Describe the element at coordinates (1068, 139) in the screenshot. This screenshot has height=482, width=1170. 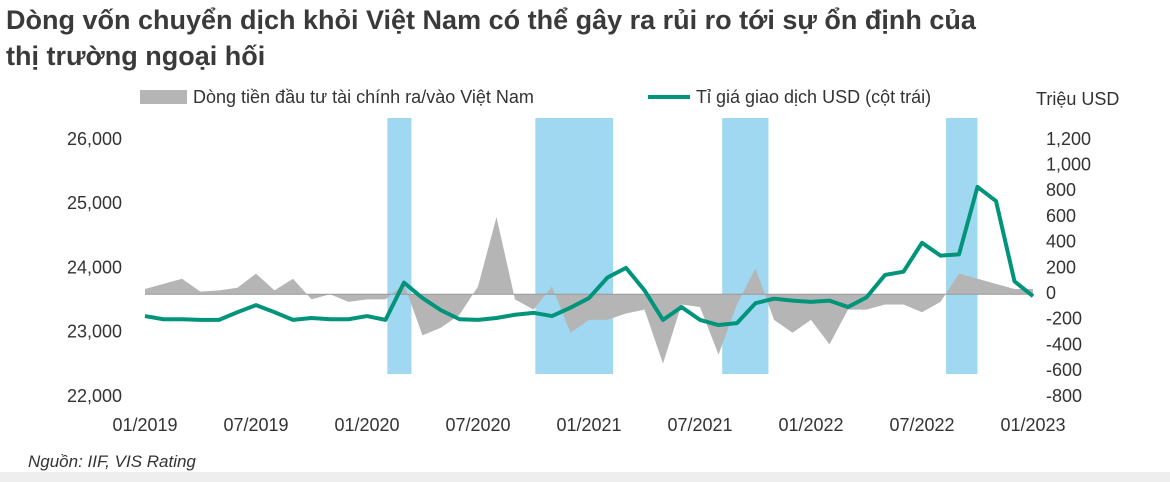
I see `y2-tick-label: 1,200` at that location.